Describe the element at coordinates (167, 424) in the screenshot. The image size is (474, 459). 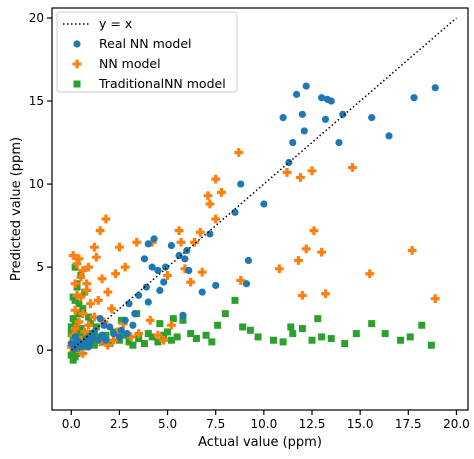
I see `x-tick-label: 5.0` at that location.